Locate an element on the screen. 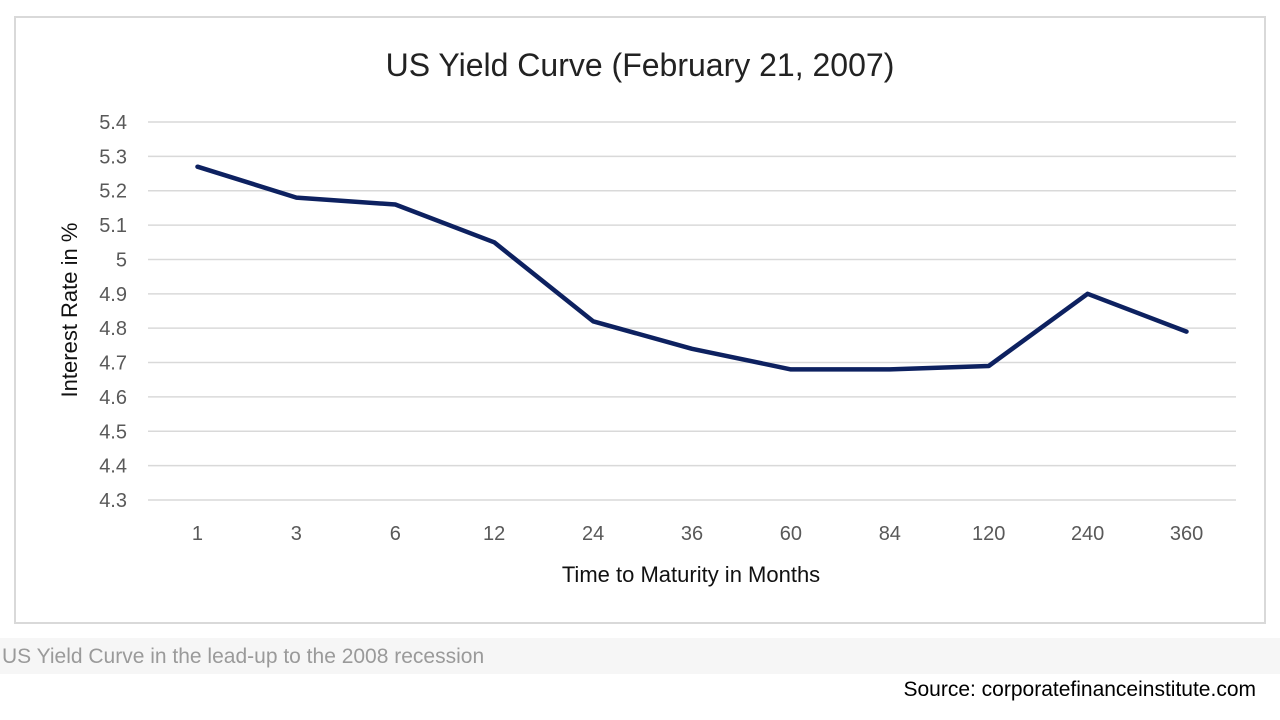 The height and width of the screenshot is (720, 1280). y-tick-label: 4.8 is located at coordinates (113, 329).